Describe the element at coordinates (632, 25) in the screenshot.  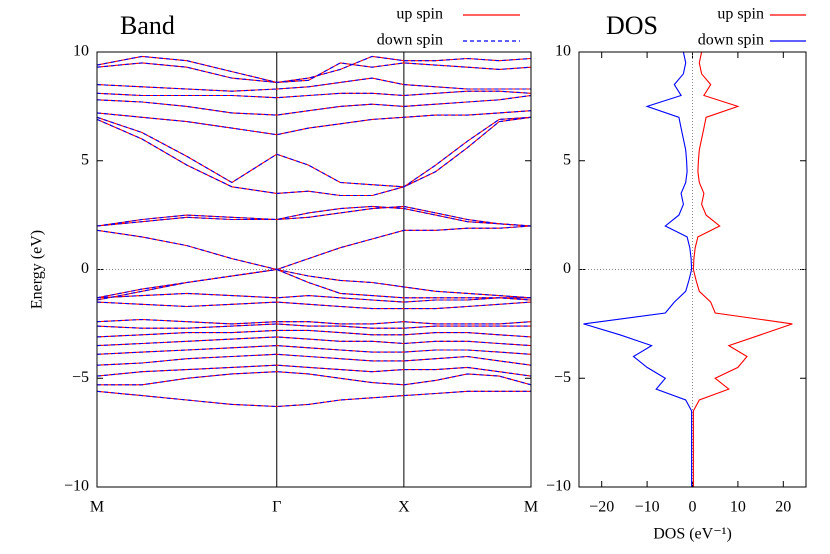
I see `chart-title: DOS` at that location.